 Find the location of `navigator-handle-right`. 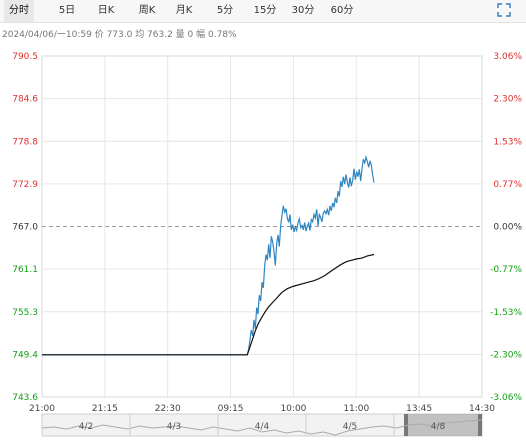

navigator-handle-right is located at coordinates (480, 425).